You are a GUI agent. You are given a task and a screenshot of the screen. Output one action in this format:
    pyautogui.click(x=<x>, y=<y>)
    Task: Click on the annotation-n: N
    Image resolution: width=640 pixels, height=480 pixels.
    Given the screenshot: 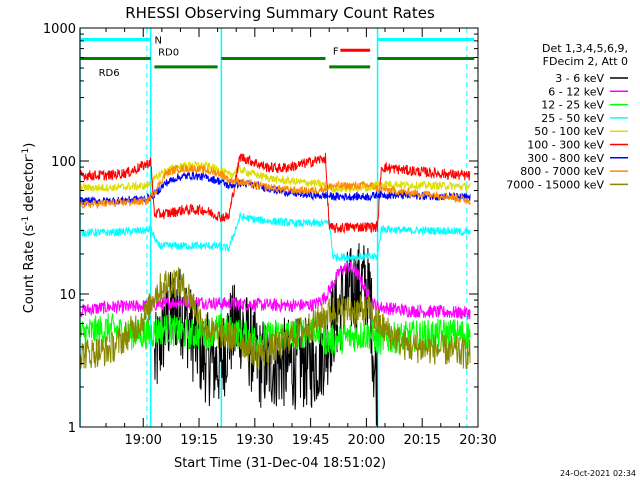 What is the action you would take?
    pyautogui.click(x=158, y=40)
    